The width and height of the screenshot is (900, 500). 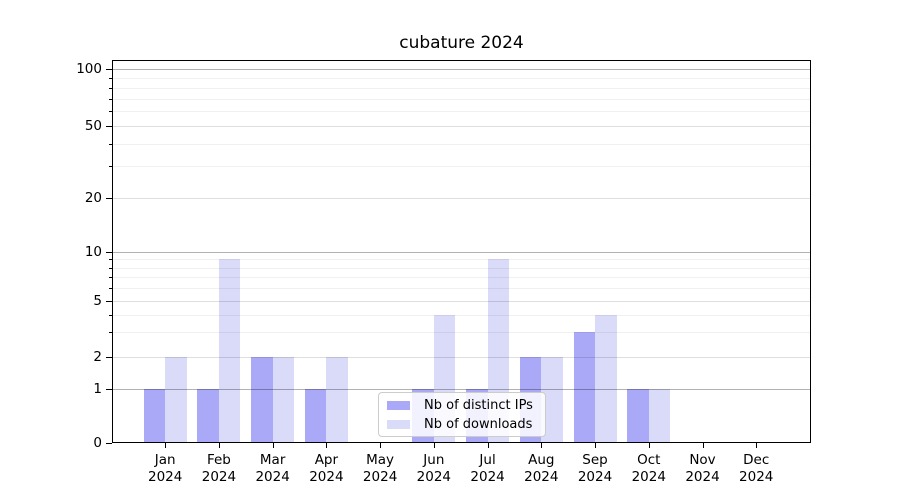 I want to click on x-tick-label-may: May 2024, so click(x=380, y=469).